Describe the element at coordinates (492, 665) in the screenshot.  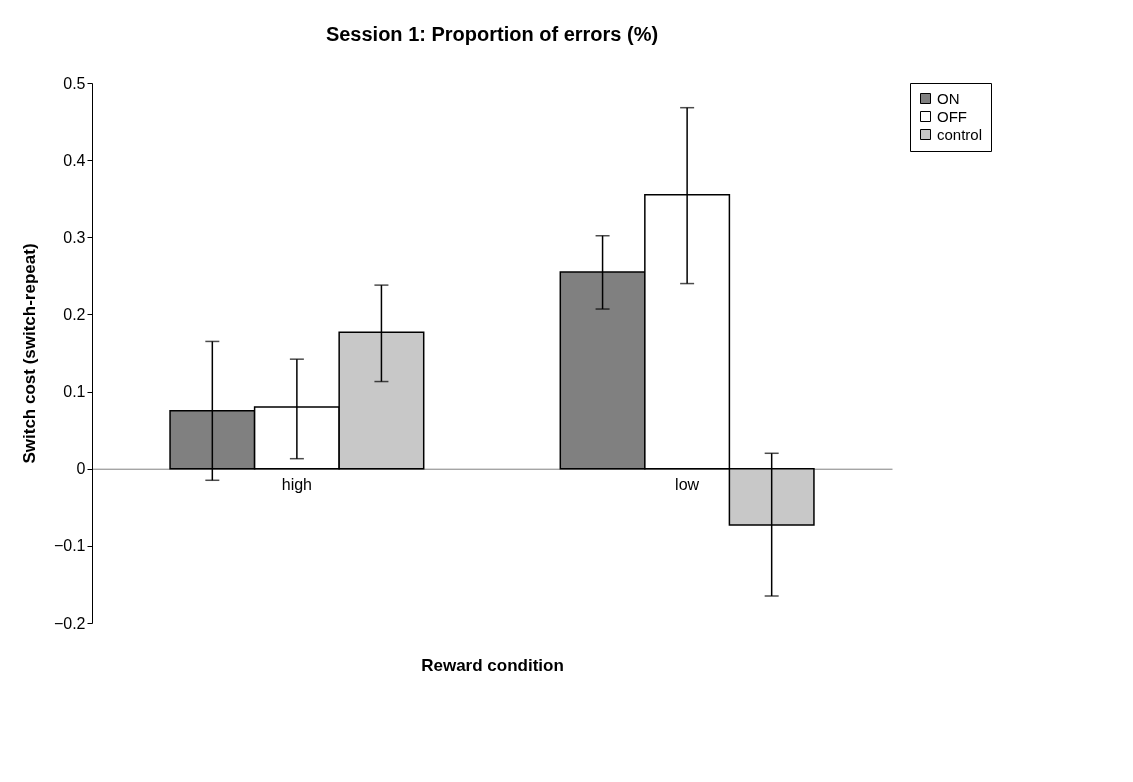
I see `x-axis-title: Reward condition` at that location.